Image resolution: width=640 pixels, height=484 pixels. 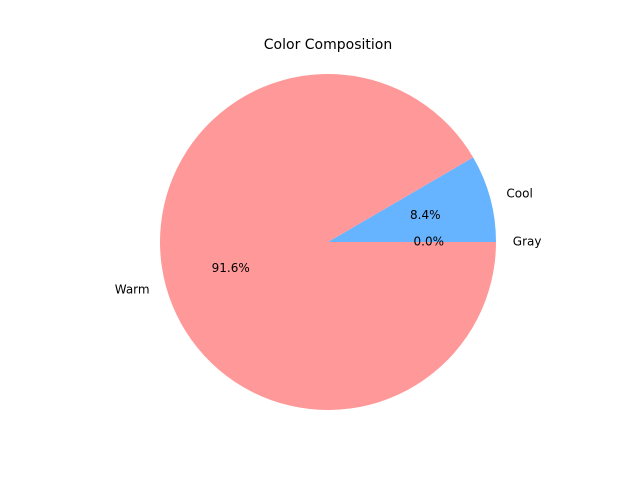 I want to click on slice-pct-cool: 8.4%, so click(x=425, y=215).